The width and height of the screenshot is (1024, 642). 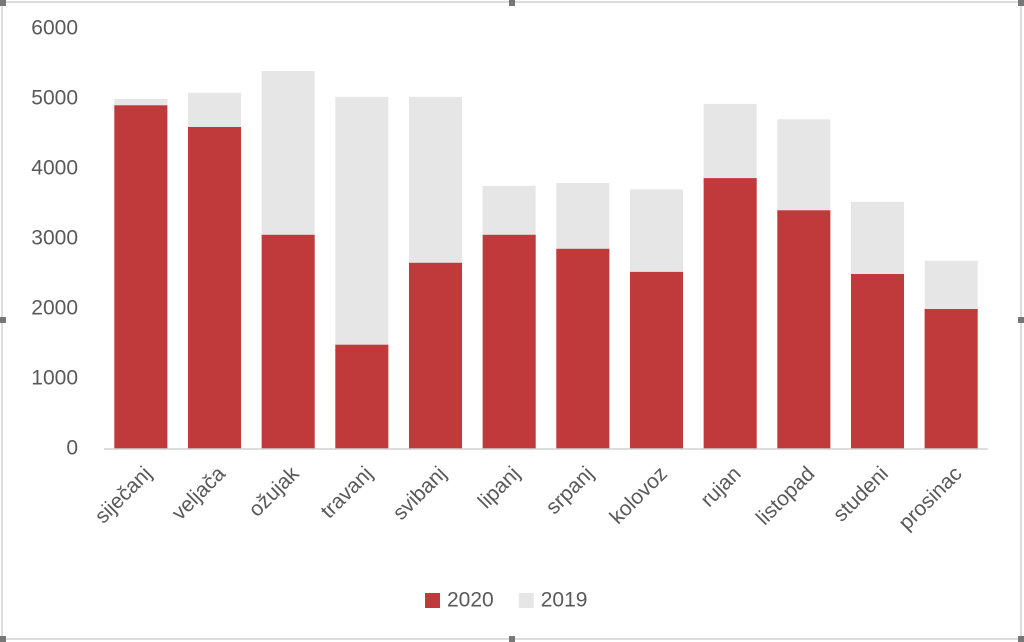 What do you see at coordinates (564, 600) in the screenshot?
I see `legend-label: 2019` at bounding box center [564, 600].